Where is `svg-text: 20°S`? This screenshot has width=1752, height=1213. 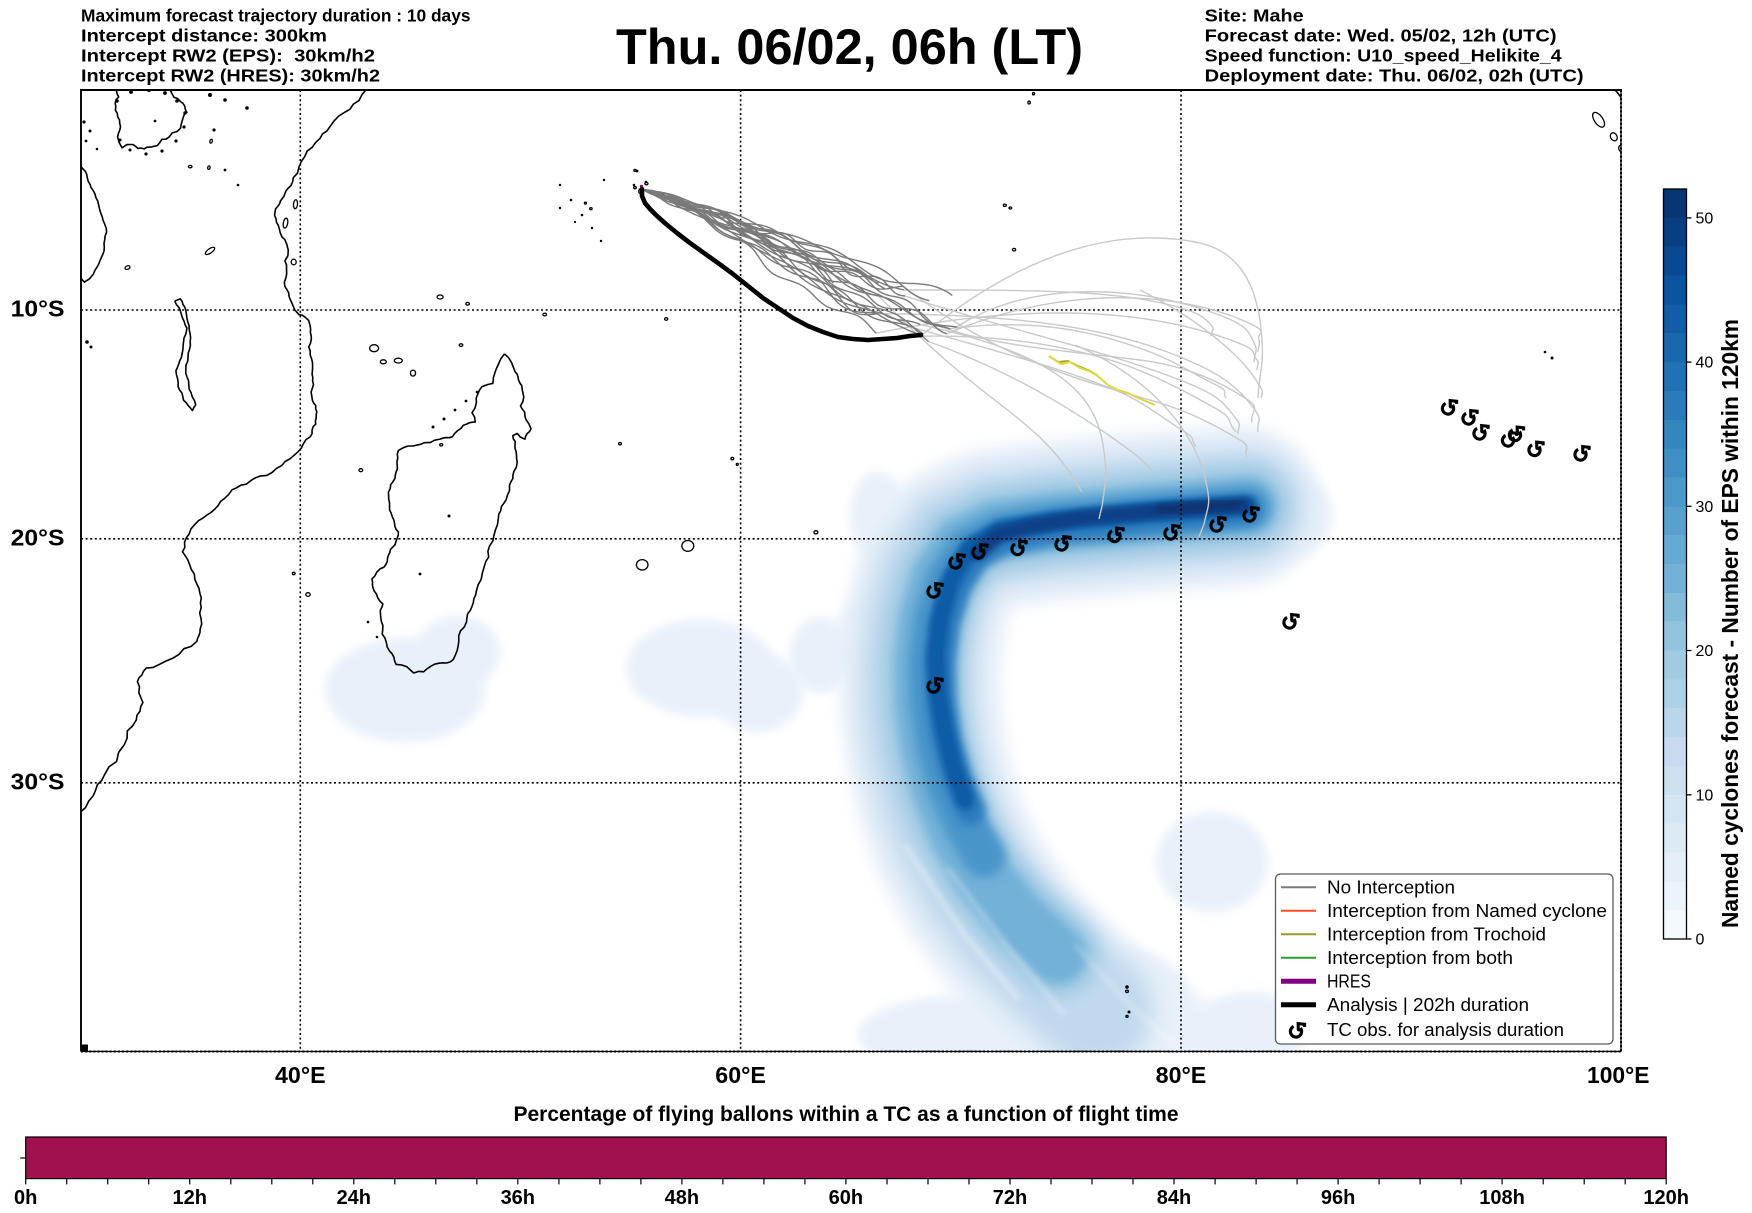 svg-text: 20°S is located at coordinates (38, 537).